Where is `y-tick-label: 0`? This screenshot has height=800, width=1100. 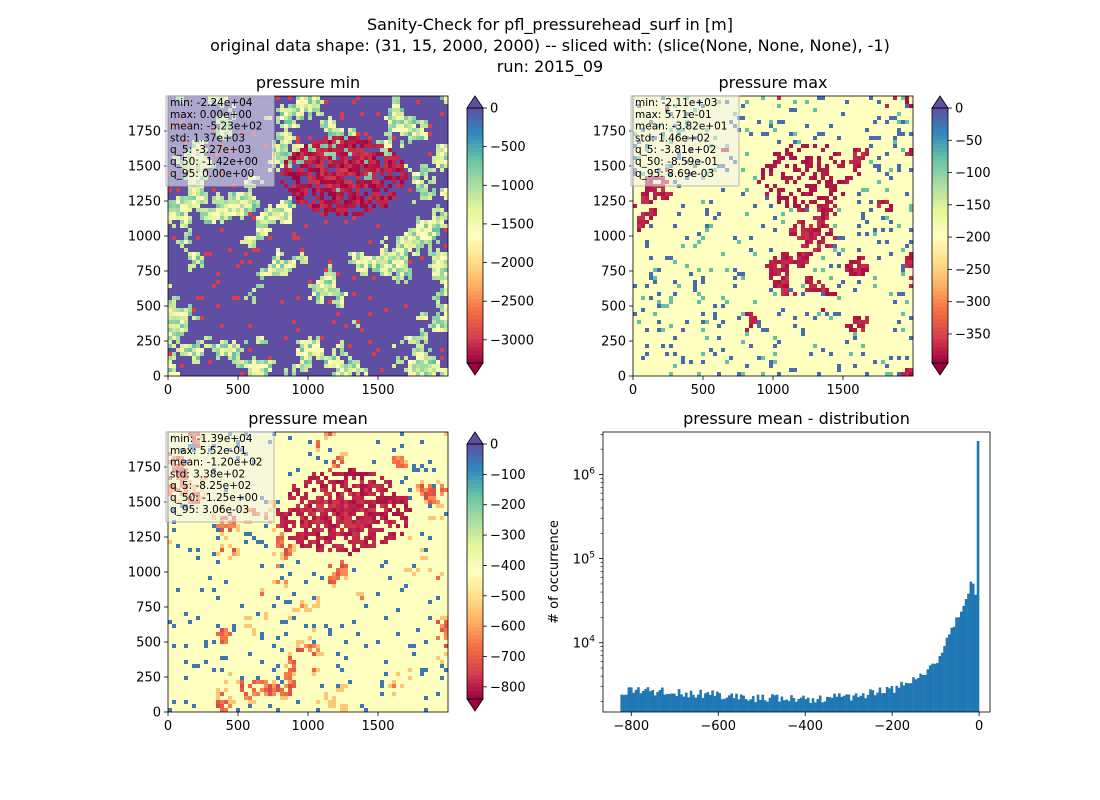 y-tick-label: 0 is located at coordinates (157, 377).